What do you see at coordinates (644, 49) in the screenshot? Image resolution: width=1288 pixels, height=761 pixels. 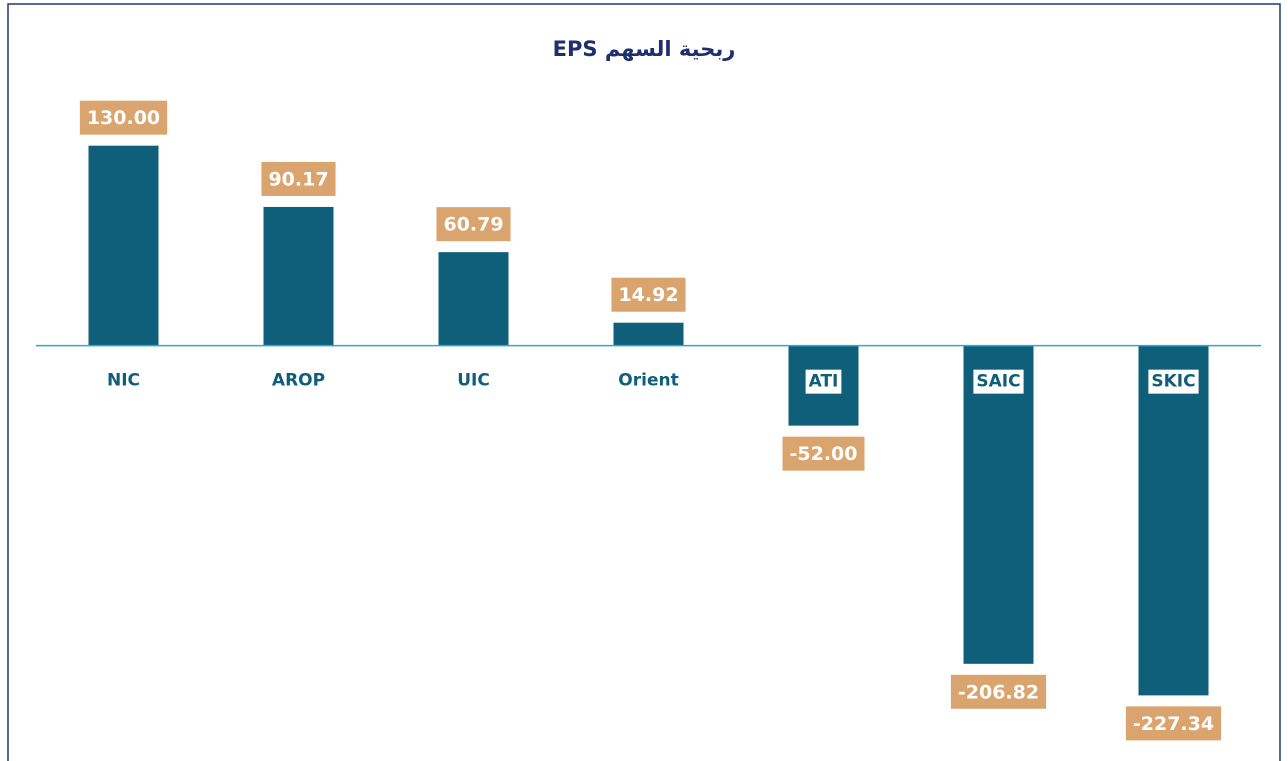 I see `chart-title: ربحية السهم EPS` at bounding box center [644, 49].